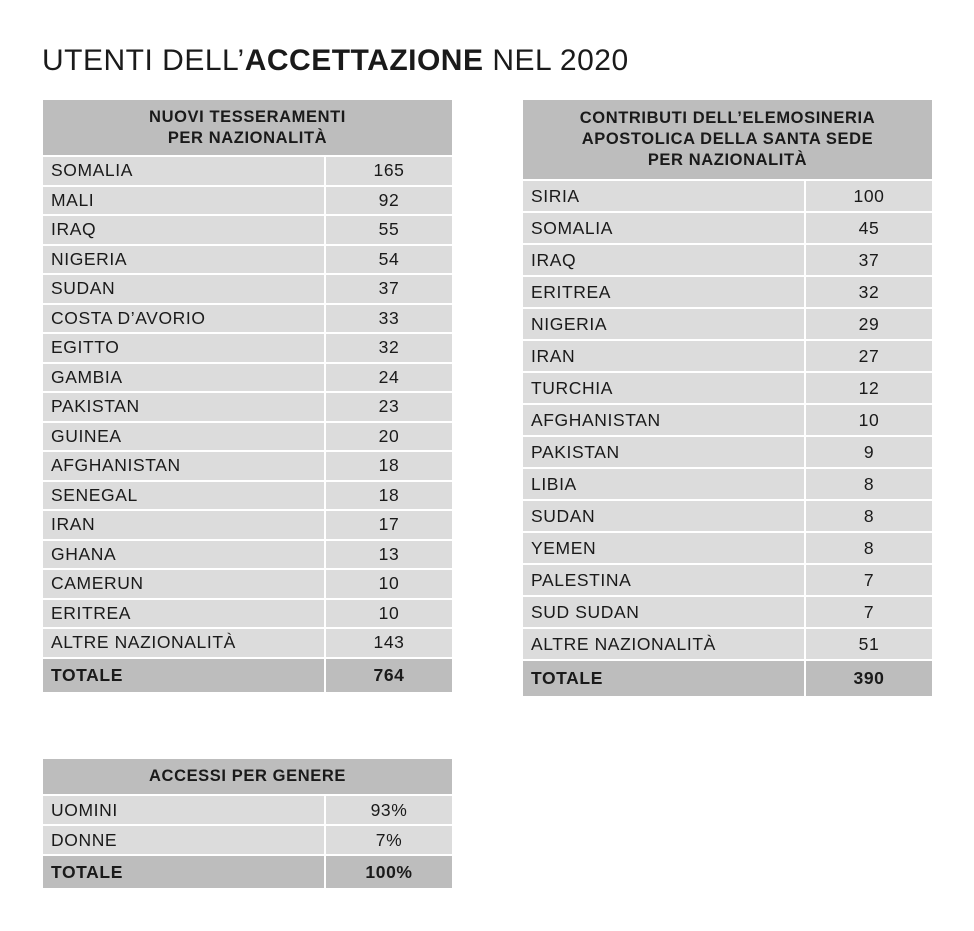 This screenshot has width=974, height=931. Describe the element at coordinates (869, 678) in the screenshot. I see `total-value: 390` at that location.